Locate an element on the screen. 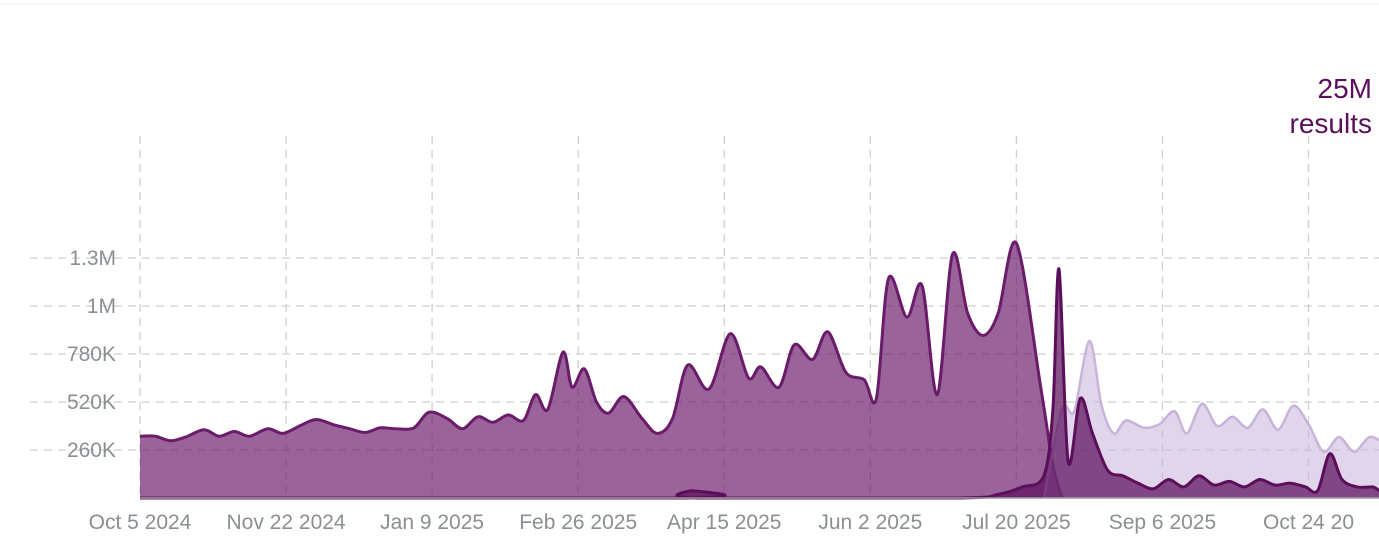 This screenshot has width=1379, height=551. x-tick-label: Feb 26 2025 is located at coordinates (578, 522).